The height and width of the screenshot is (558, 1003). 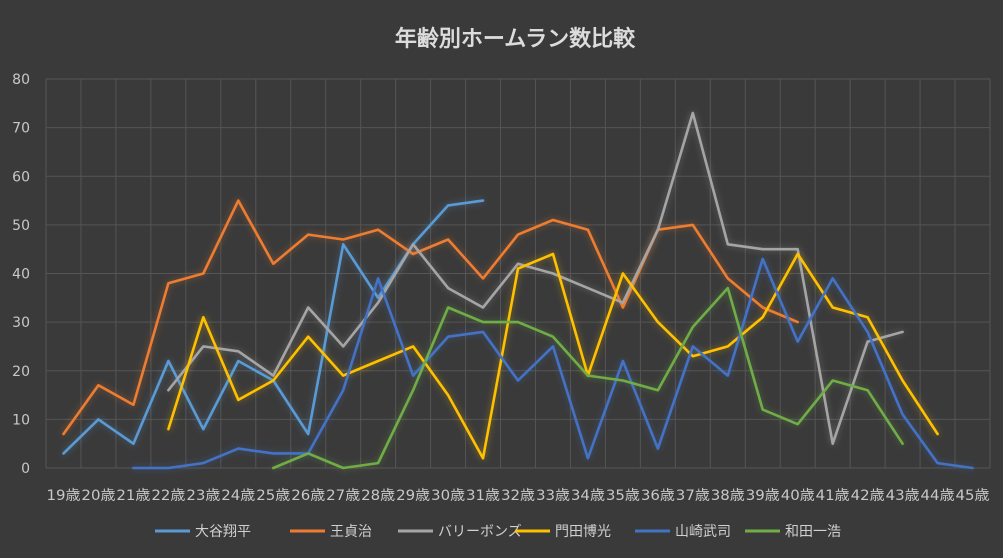 I want to click on x-tick-label: 24歳, so click(x=238, y=496).